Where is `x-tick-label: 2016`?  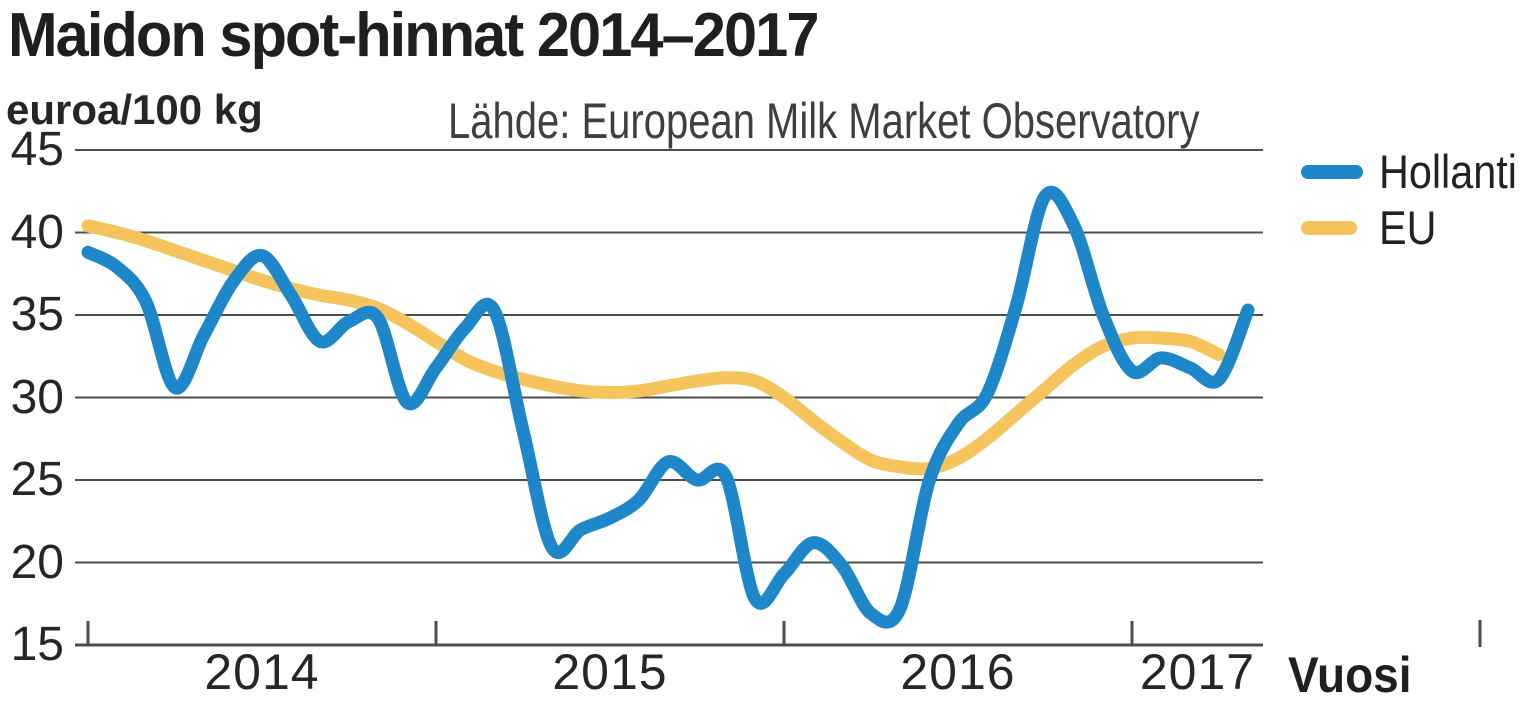 x-tick-label: 2016 is located at coordinates (958, 672).